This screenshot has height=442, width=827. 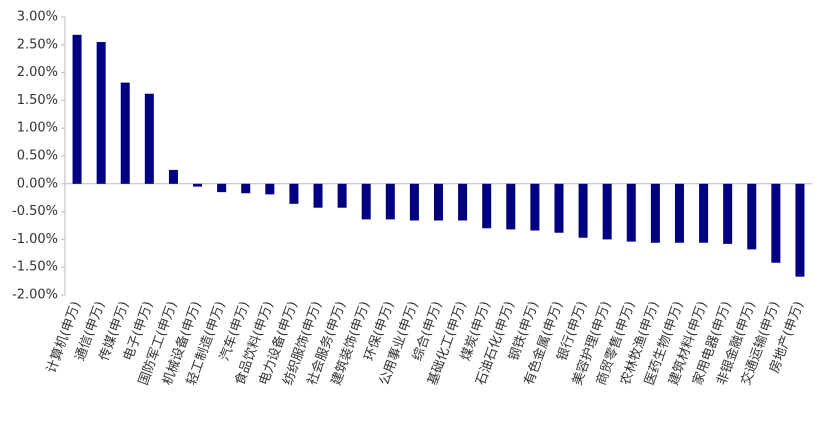 What do you see at coordinates (35, 239) in the screenshot?
I see `y-tick-label: -1.00%` at bounding box center [35, 239].